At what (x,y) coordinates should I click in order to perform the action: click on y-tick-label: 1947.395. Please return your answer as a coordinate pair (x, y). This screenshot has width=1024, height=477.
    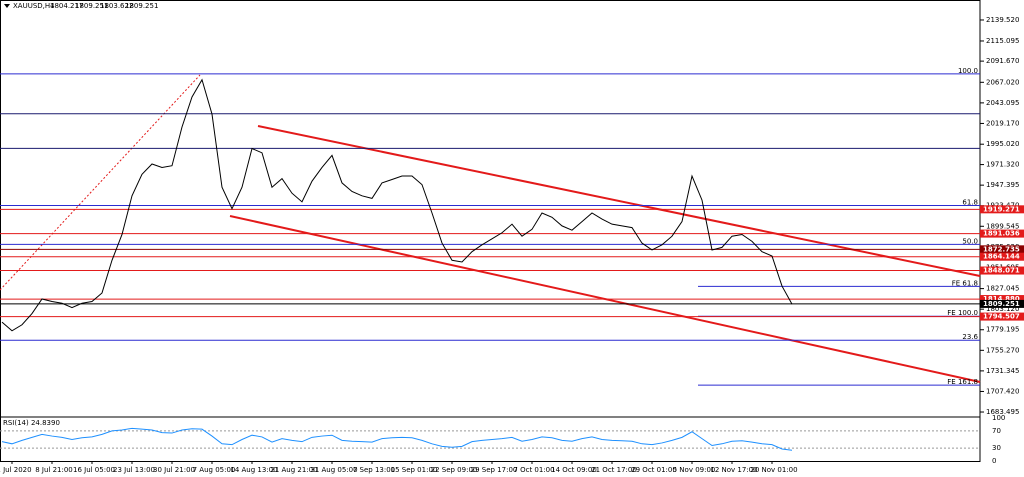
    Looking at the image, I should click on (1002, 185).